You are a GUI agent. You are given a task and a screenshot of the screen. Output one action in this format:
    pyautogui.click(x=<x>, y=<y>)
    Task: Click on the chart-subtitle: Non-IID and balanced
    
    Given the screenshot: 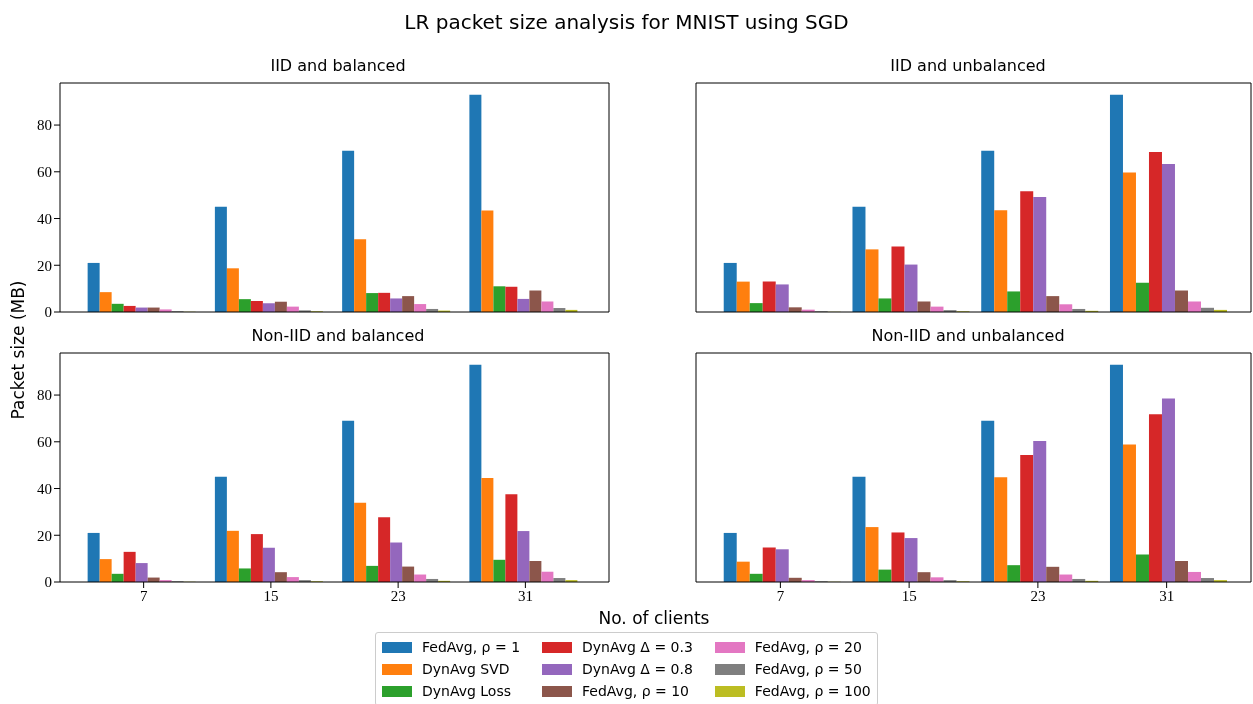 What is the action you would take?
    pyautogui.click(x=338, y=335)
    